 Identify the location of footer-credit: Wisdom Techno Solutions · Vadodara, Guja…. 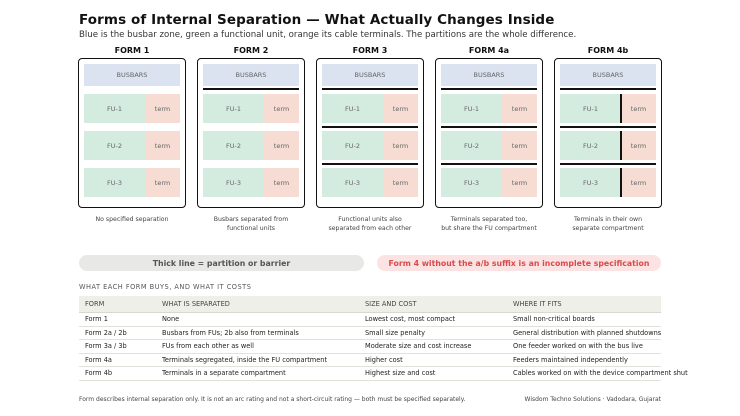
(592, 399).